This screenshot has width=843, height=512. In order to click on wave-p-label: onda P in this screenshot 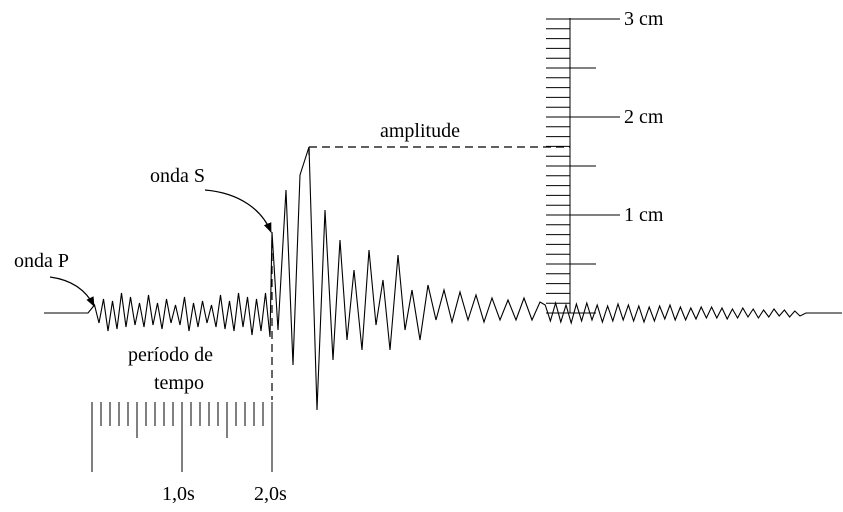, I will do `click(41, 261)`.